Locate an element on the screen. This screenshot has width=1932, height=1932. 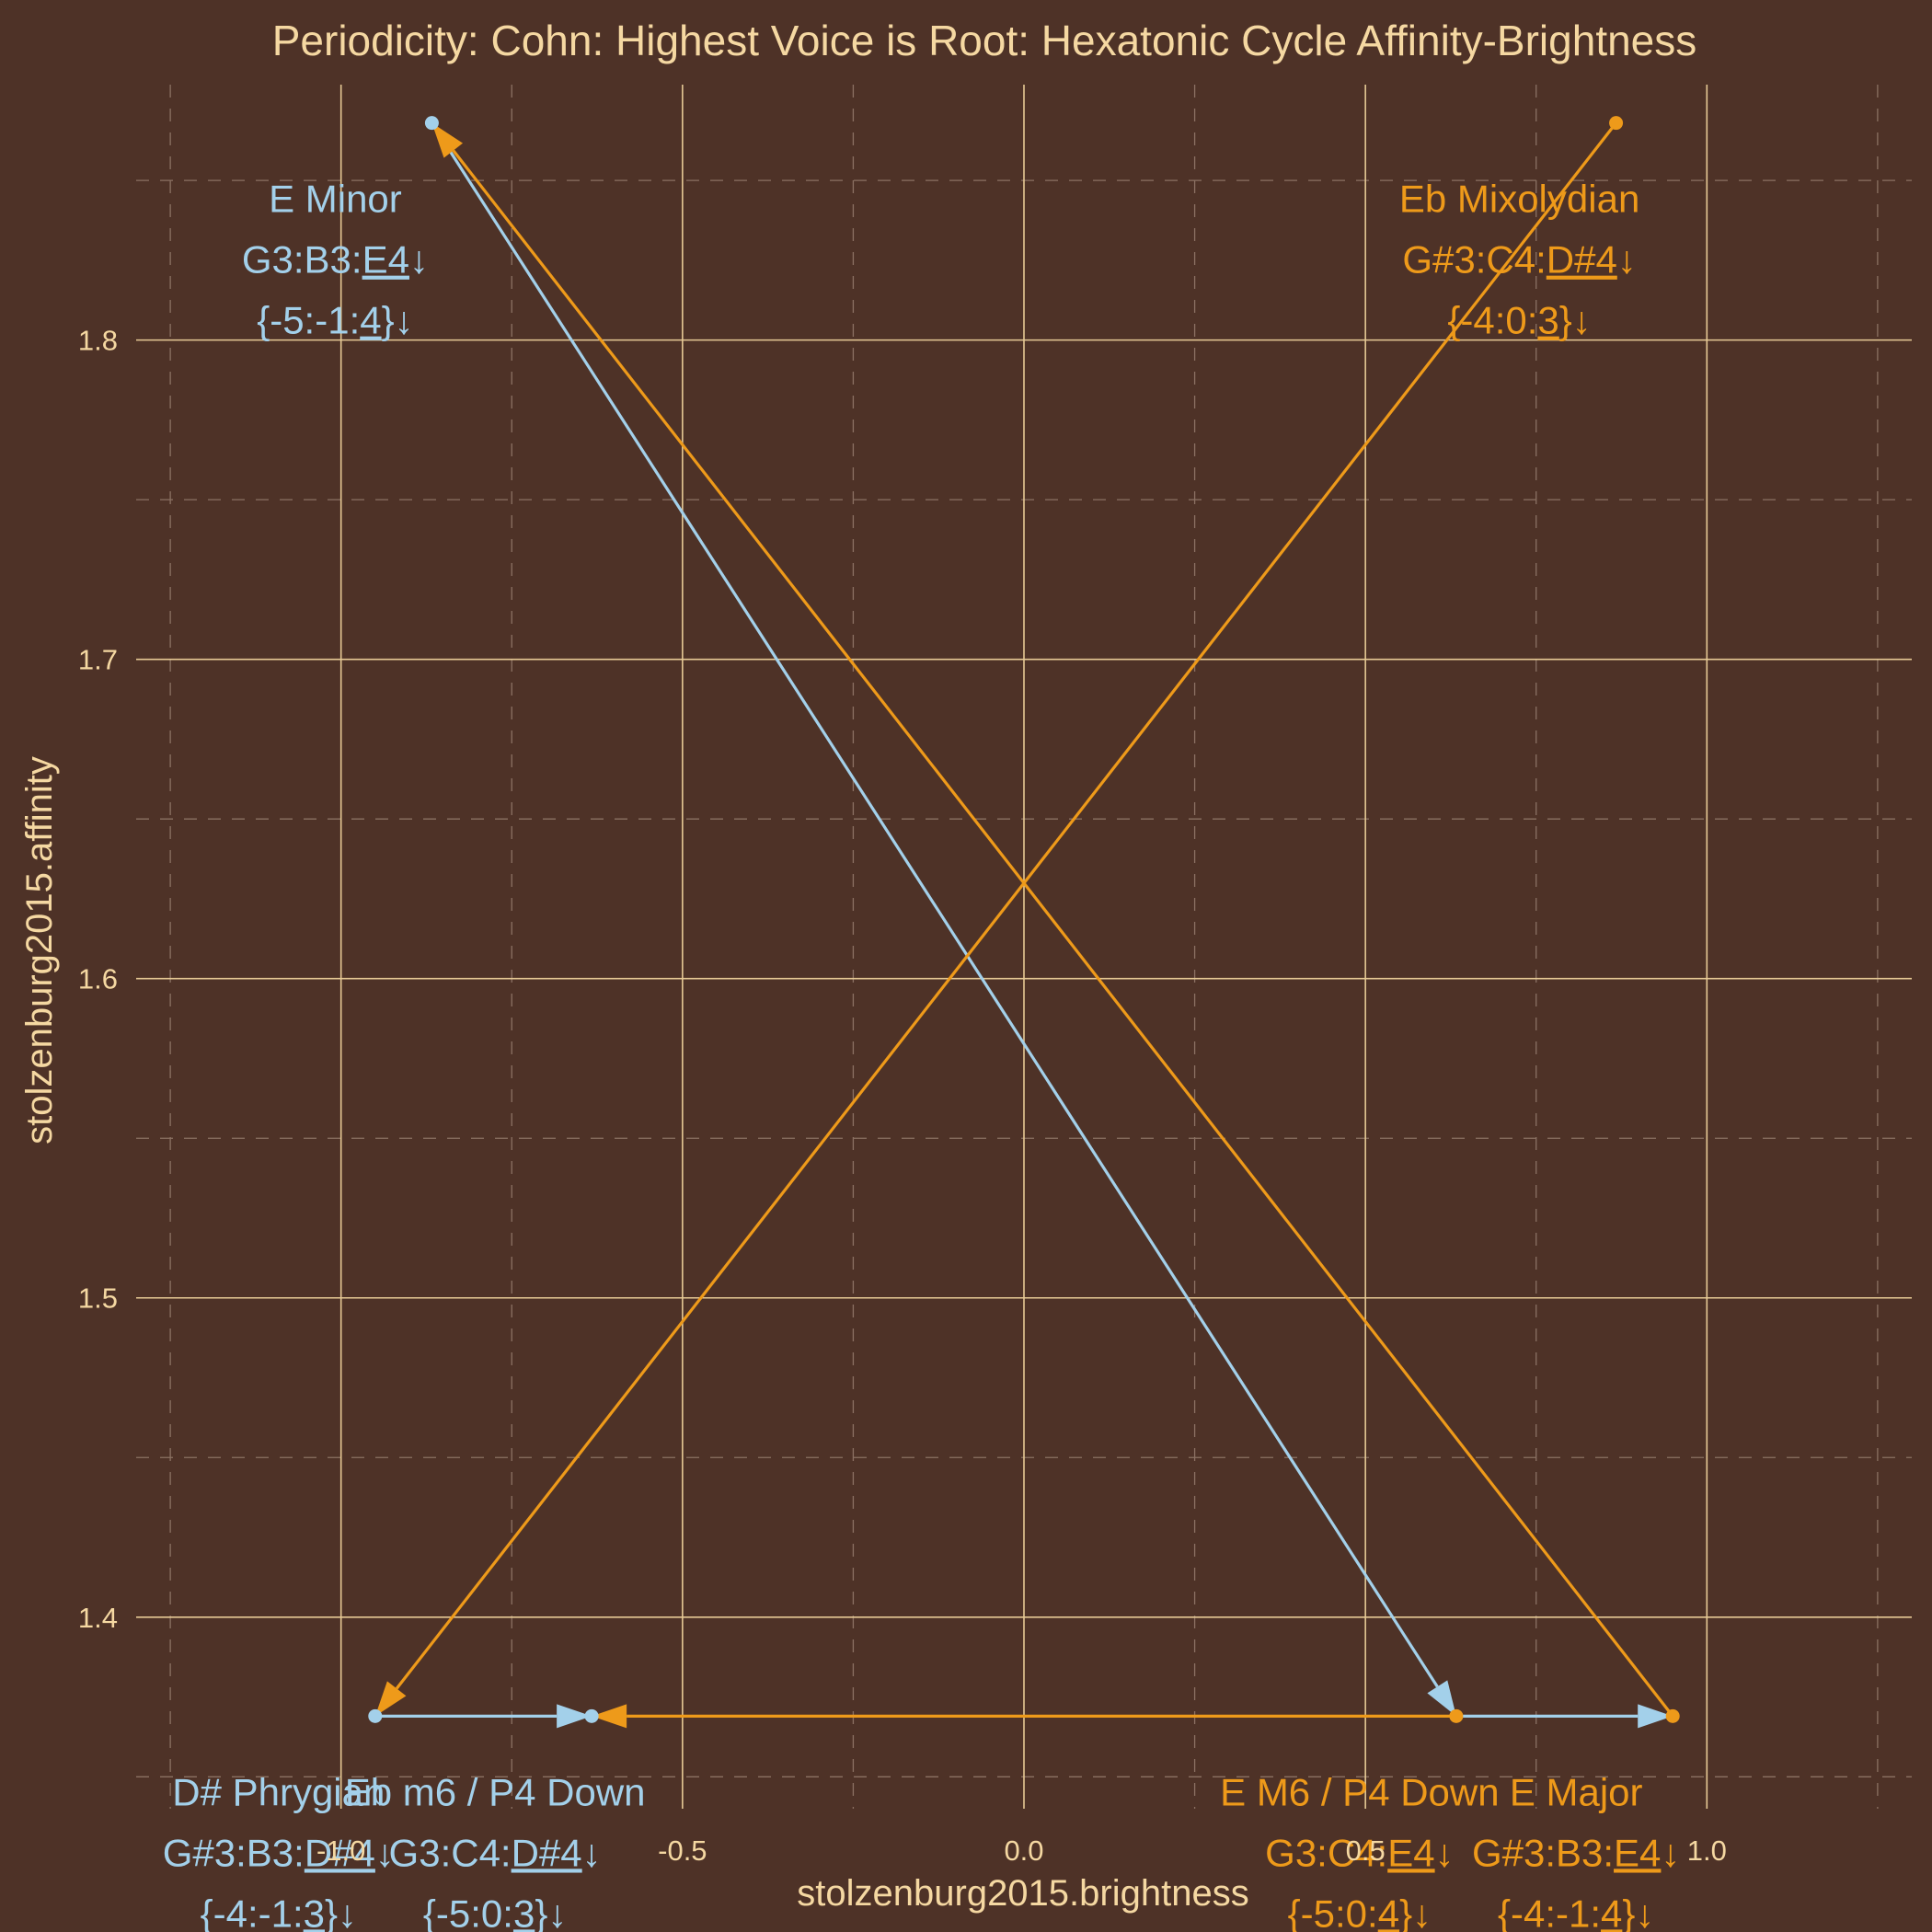
point-eb-m6-p4-down is located at coordinates (591, 1715).